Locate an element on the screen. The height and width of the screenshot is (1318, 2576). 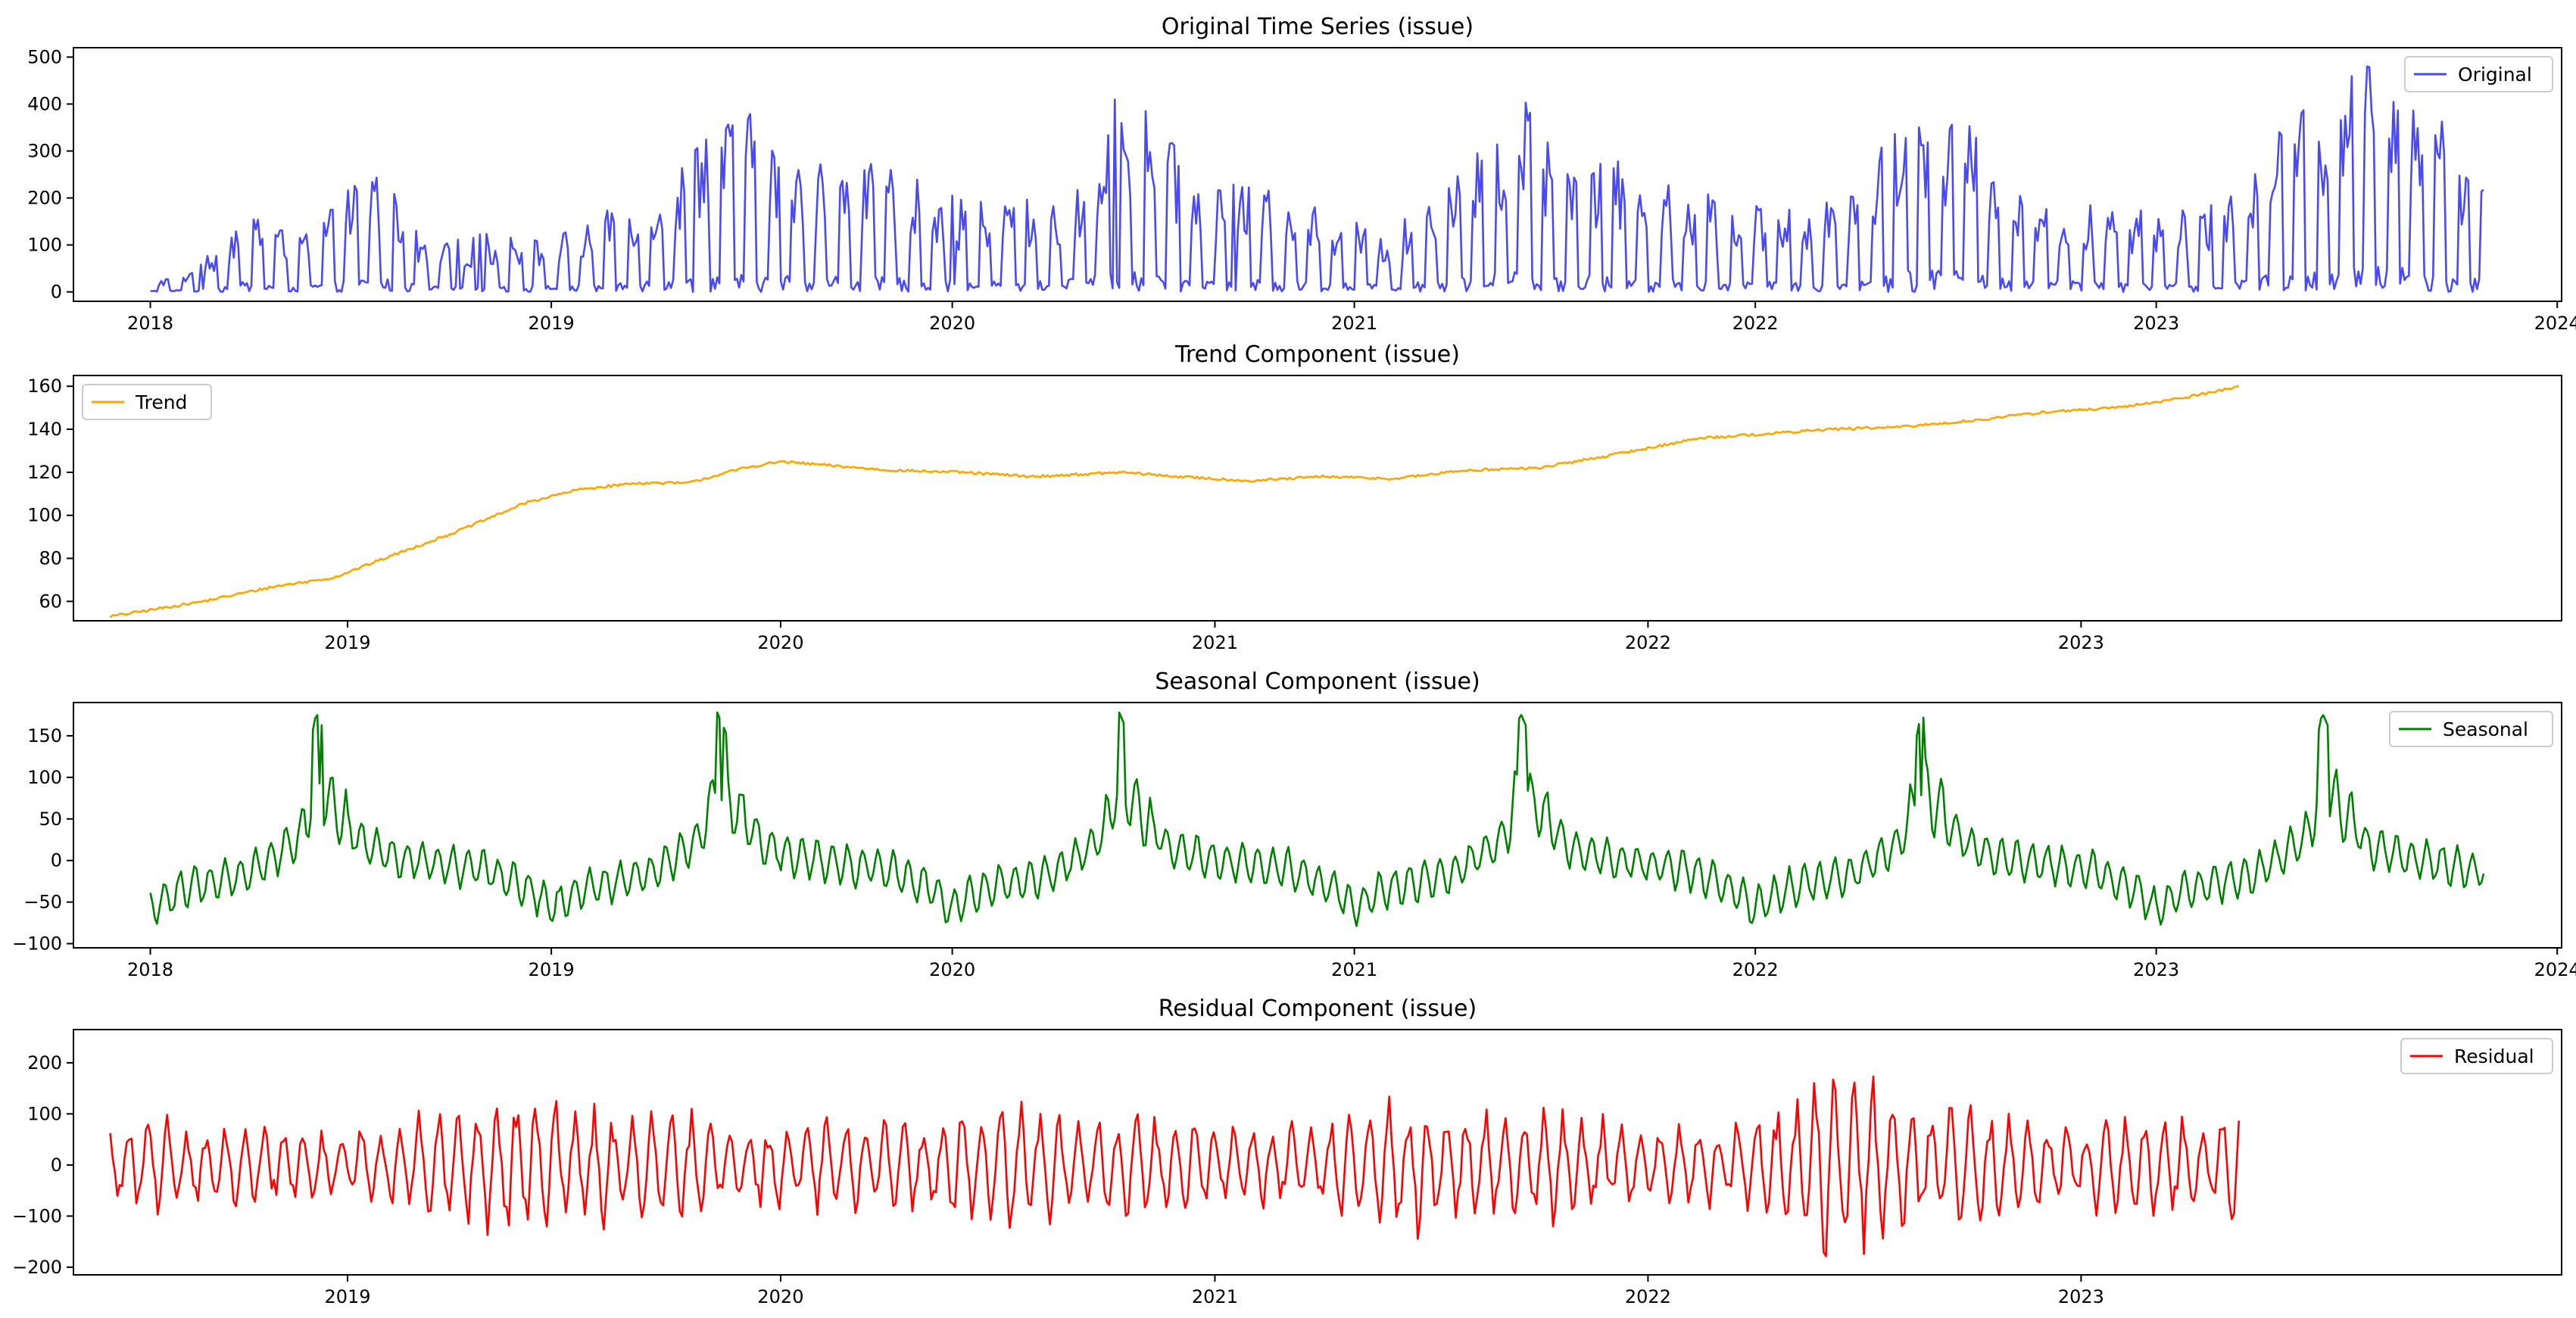
y-tick-label: 50 is located at coordinates (50, 820).